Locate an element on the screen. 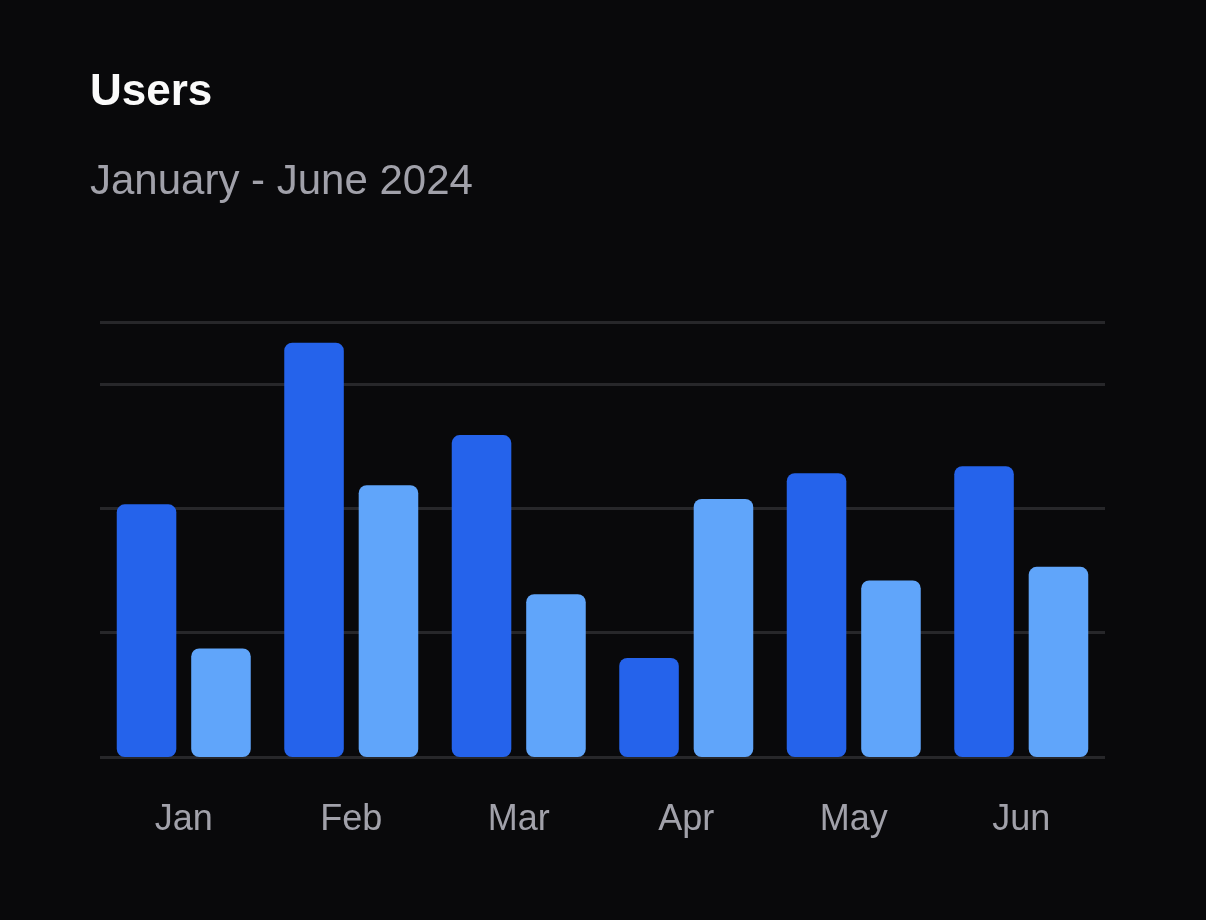  chart-subtitle: January - June 2024 is located at coordinates (281, 179).